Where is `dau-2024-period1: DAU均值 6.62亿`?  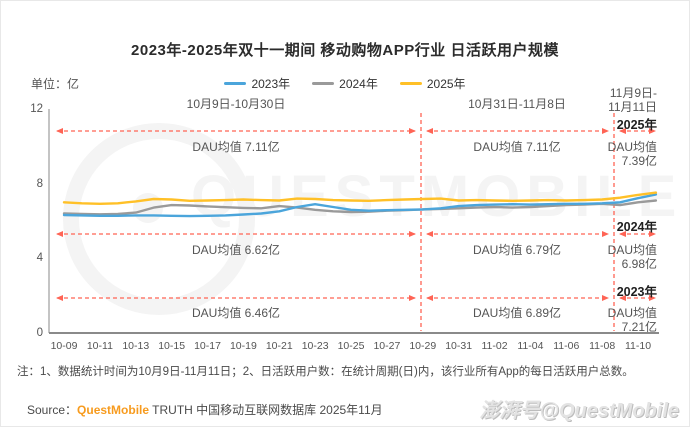 dau-2024-period1: DAU均值 6.62亿 is located at coordinates (236, 250).